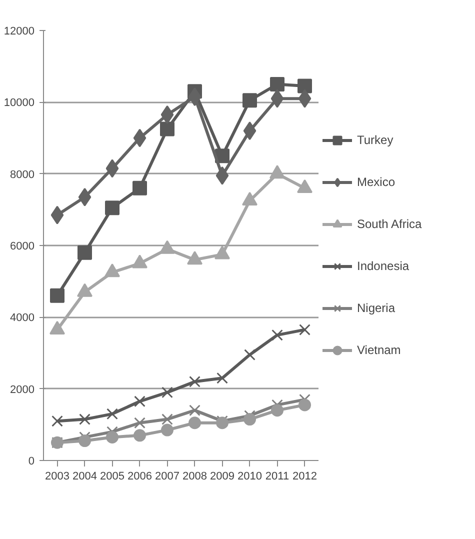 This screenshot has height=539, width=475. I want to click on x-tick-label: 2007, so click(167, 476).